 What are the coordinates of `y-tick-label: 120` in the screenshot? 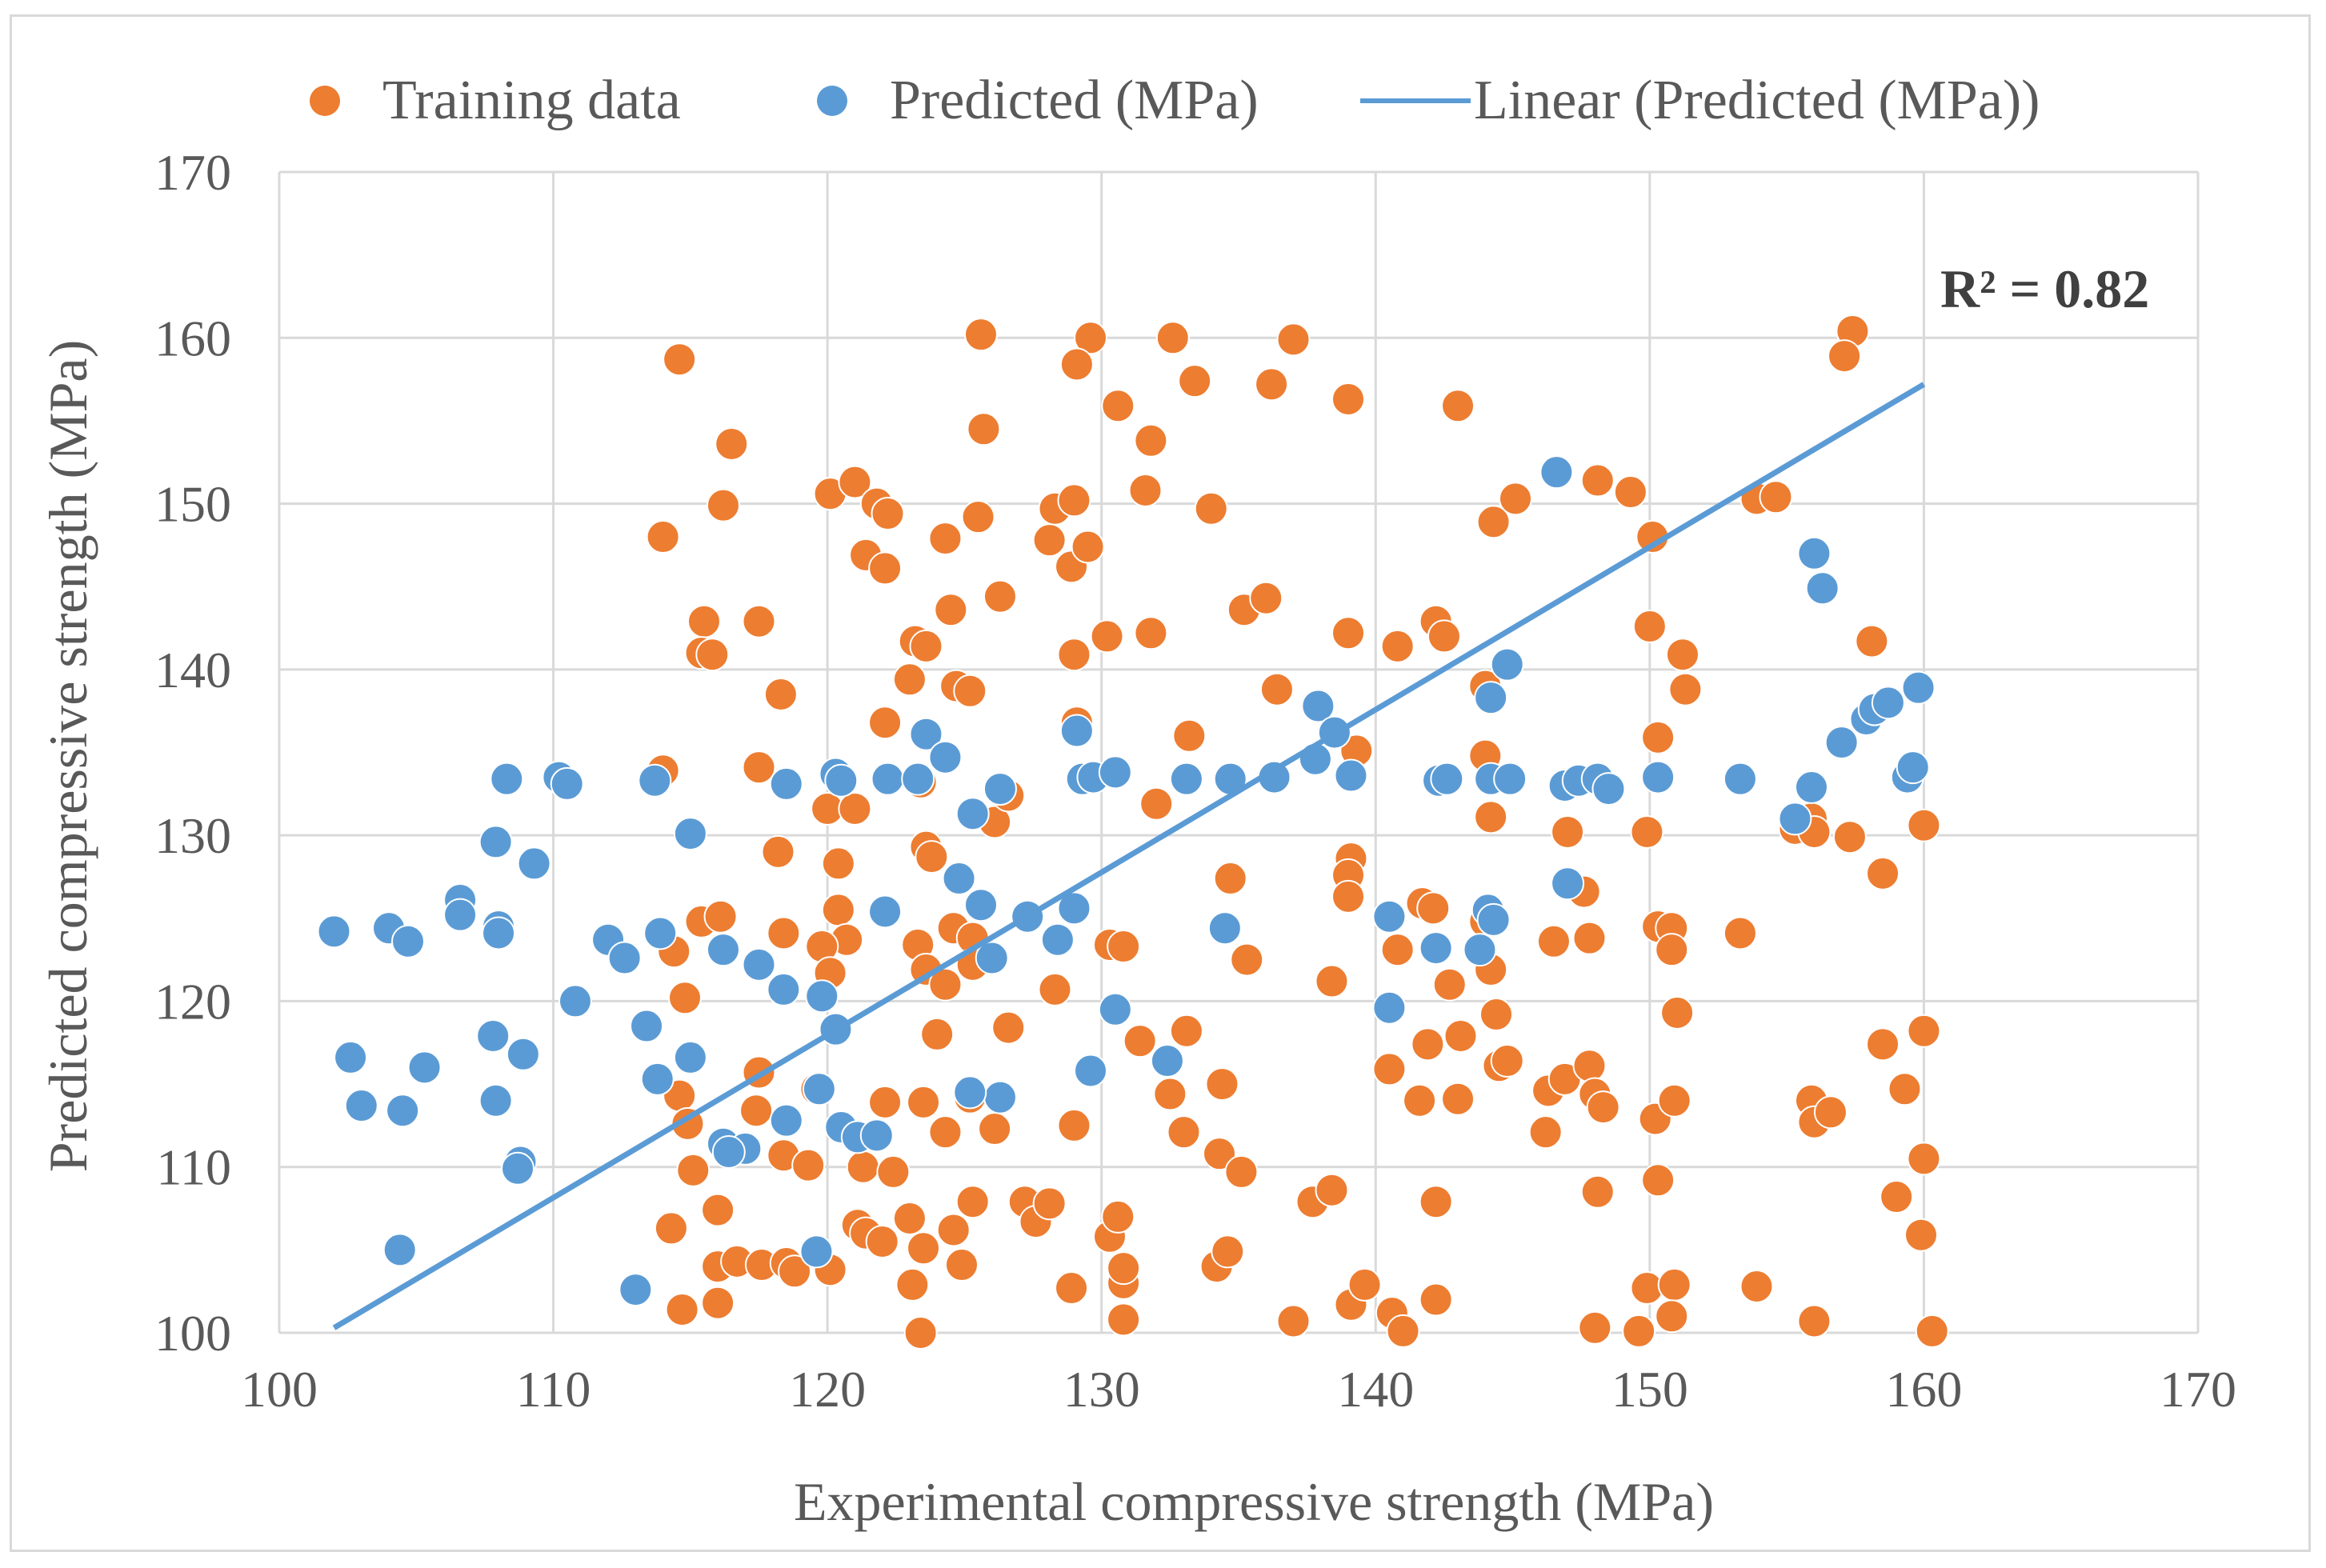 It's located at (192, 1001).